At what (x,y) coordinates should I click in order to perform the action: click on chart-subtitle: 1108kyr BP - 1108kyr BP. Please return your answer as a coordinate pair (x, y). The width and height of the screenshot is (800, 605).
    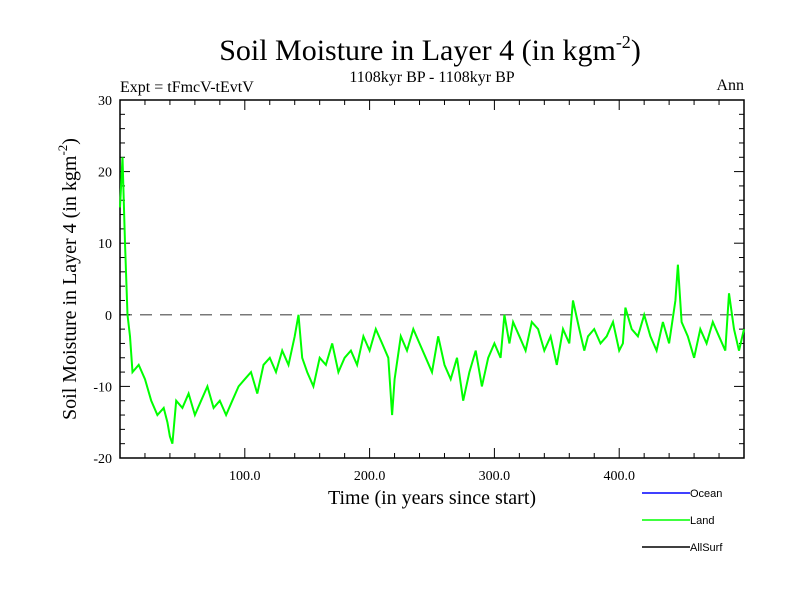
    Looking at the image, I should click on (431, 77).